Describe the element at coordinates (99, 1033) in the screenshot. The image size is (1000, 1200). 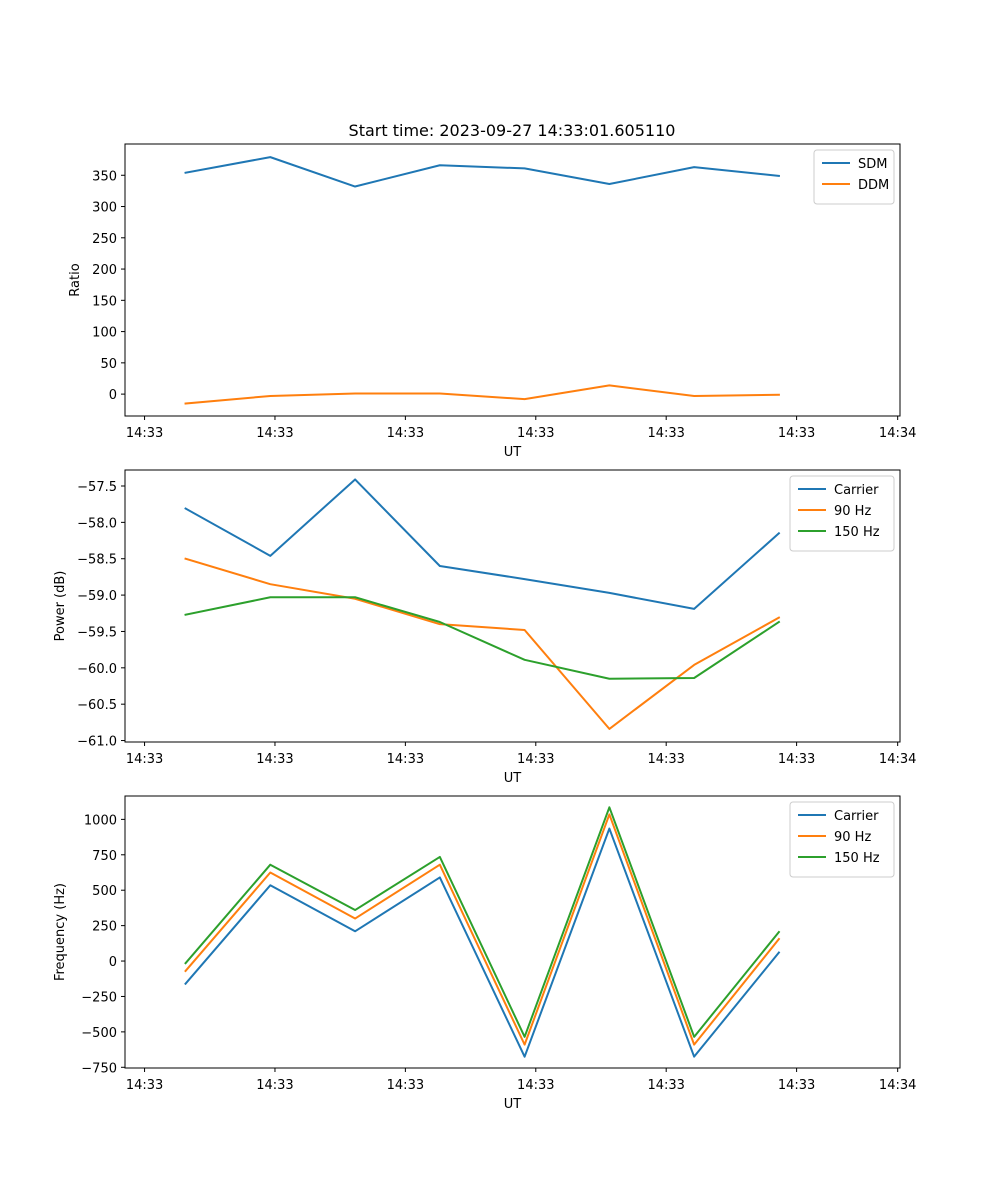
I see `y-tick-label: −500` at that location.